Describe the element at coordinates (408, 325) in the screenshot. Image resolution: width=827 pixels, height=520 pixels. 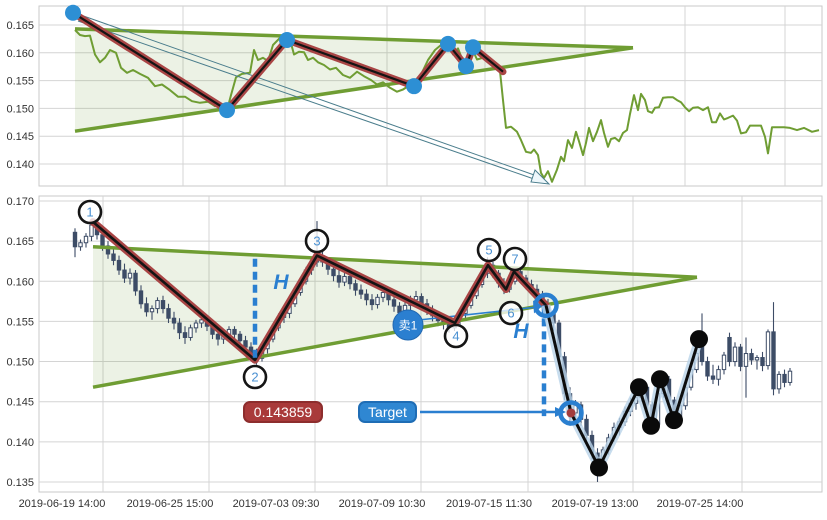
I see `sell-signal-badge: 卖1` at that location.